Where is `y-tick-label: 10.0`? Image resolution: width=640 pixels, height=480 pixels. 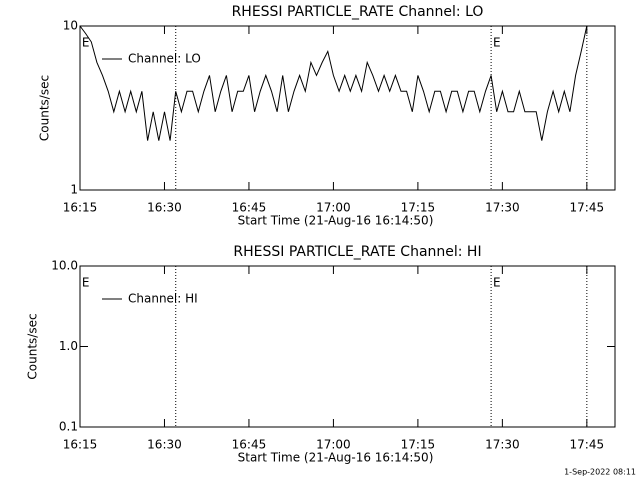
y-tick-label: 10.0 is located at coordinates (64, 266).